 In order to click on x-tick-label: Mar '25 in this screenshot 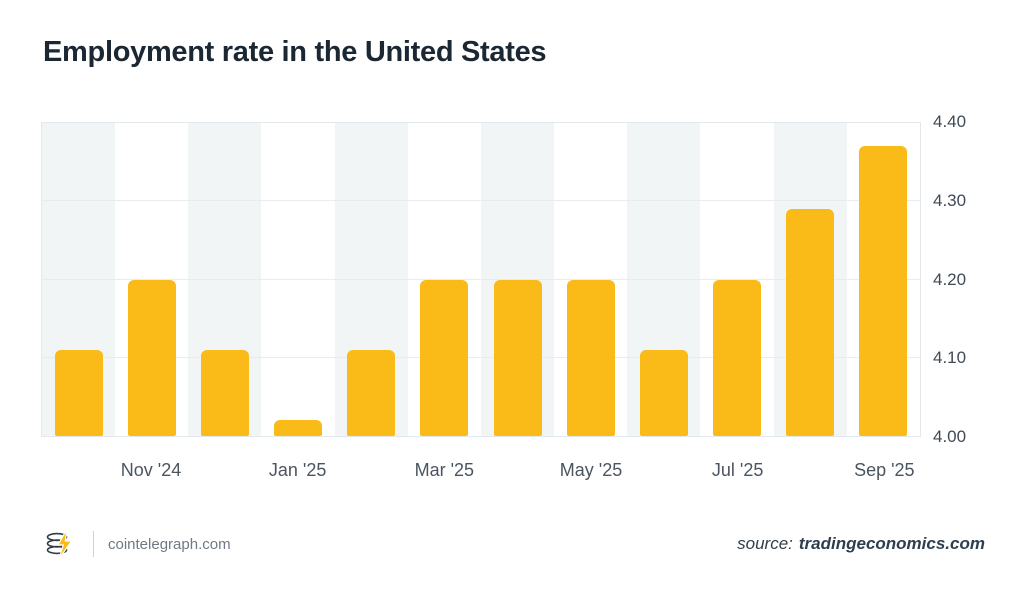, I will do `click(444, 470)`.